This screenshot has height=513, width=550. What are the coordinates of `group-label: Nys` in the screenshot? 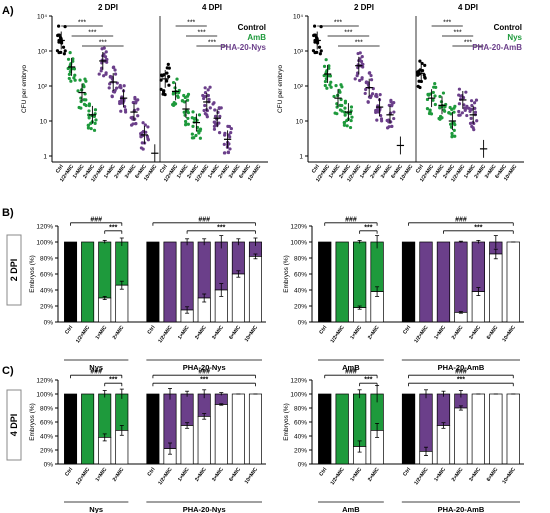 It's located at (96, 509).